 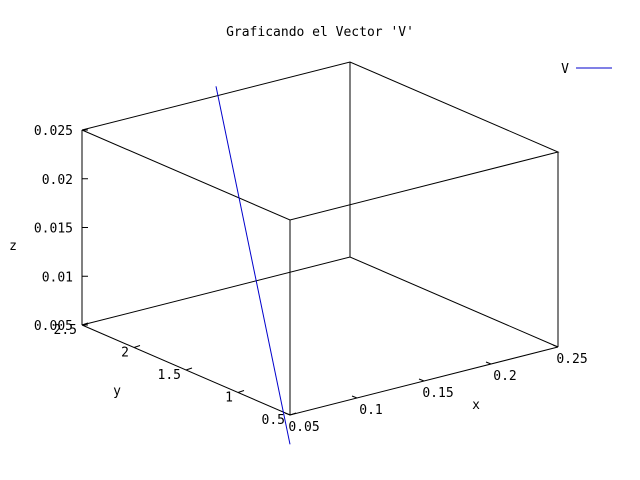 What do you see at coordinates (504, 376) in the screenshot?
I see `x-tick-label: 0.2` at bounding box center [504, 376].